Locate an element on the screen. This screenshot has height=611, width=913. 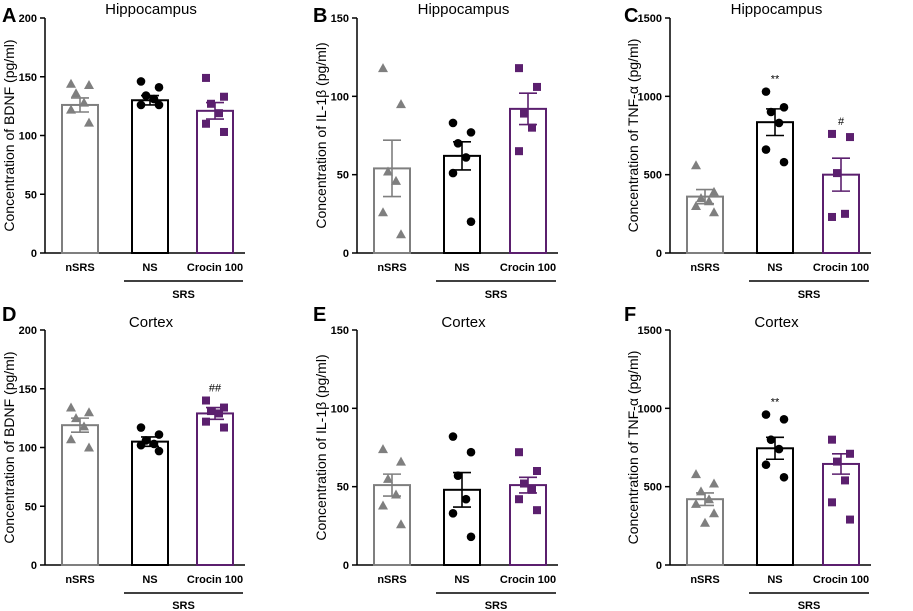
panel-letter: F is located at coordinates (630, 315).